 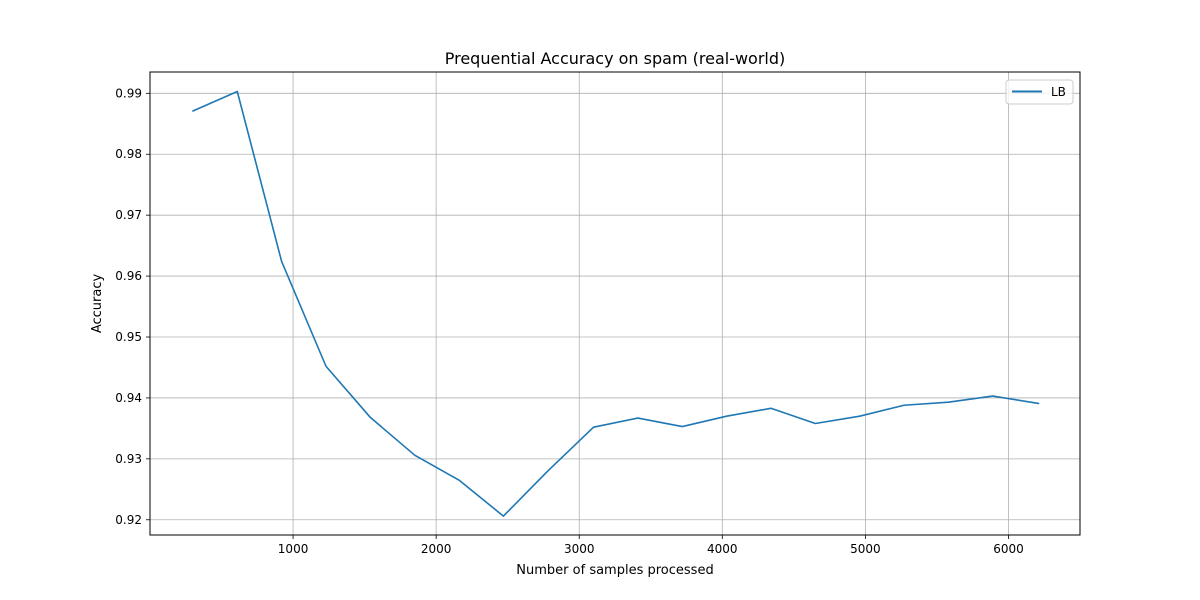 I want to click on y-tick-label: 0.93, so click(x=128, y=459).